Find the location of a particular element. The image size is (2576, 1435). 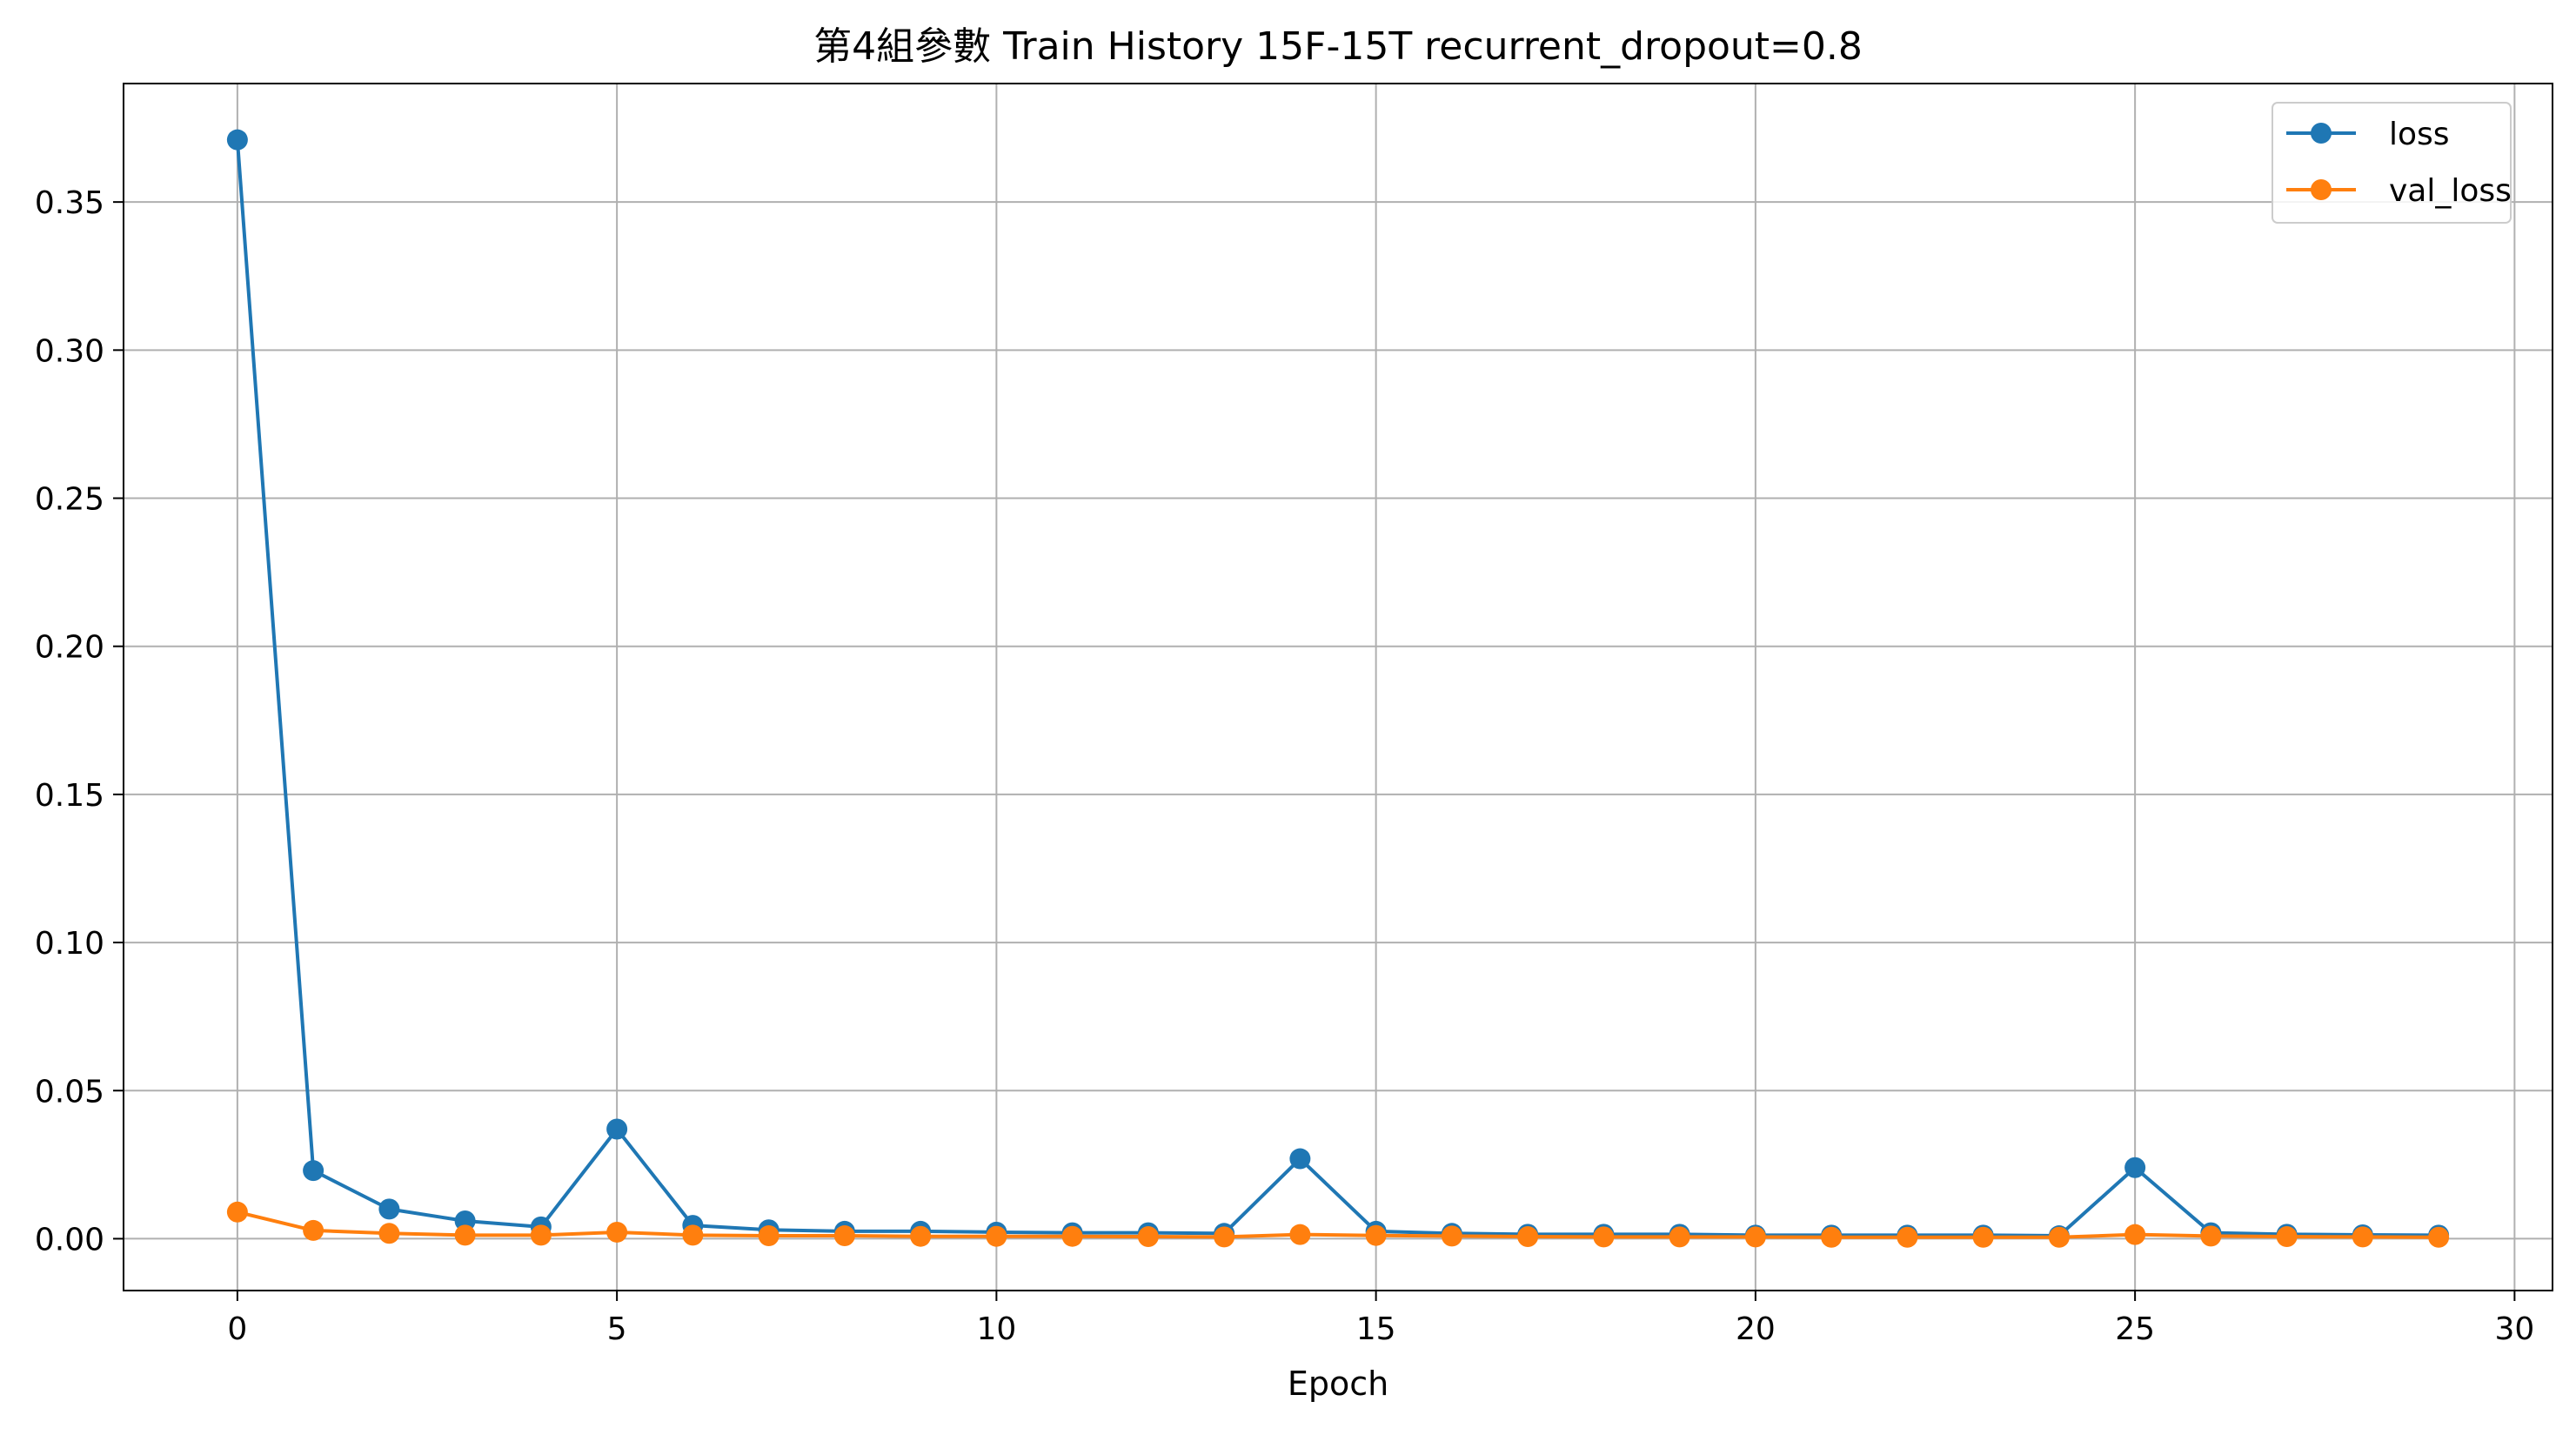

x-tick-label: 0 is located at coordinates (237, 1329).